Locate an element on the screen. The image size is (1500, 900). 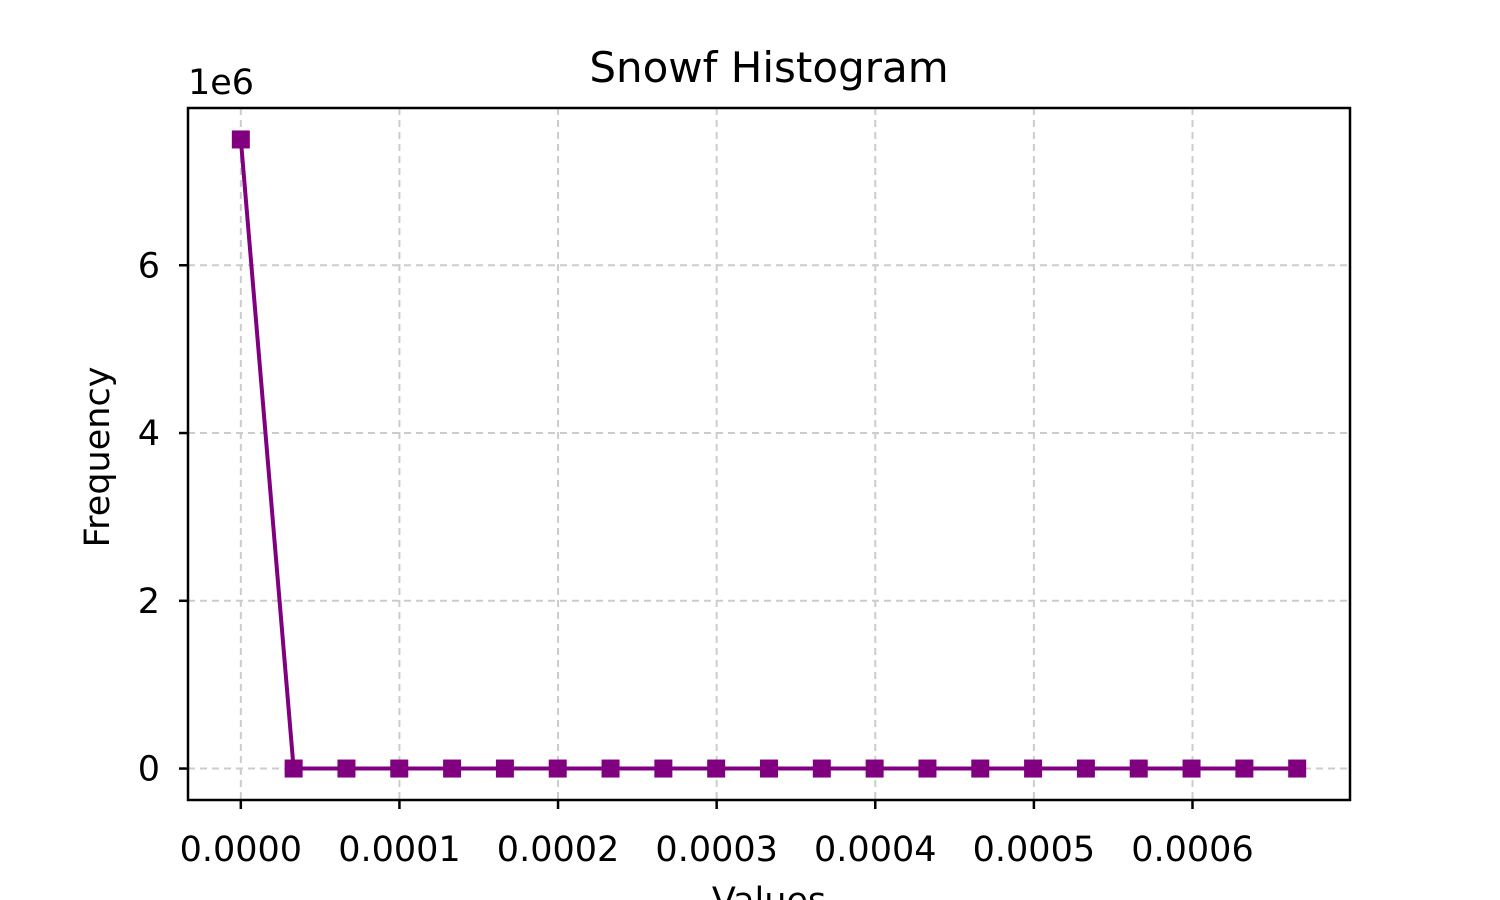
x-tick-label: 0.0000 is located at coordinates (241, 850).